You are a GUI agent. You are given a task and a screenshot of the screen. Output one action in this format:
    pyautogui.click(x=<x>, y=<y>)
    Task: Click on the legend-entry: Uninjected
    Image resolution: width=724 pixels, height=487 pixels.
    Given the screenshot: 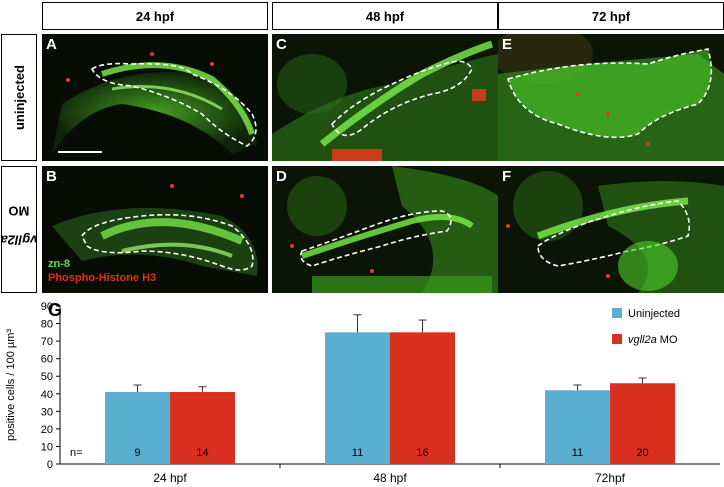 What is the action you would take?
    pyautogui.click(x=654, y=314)
    